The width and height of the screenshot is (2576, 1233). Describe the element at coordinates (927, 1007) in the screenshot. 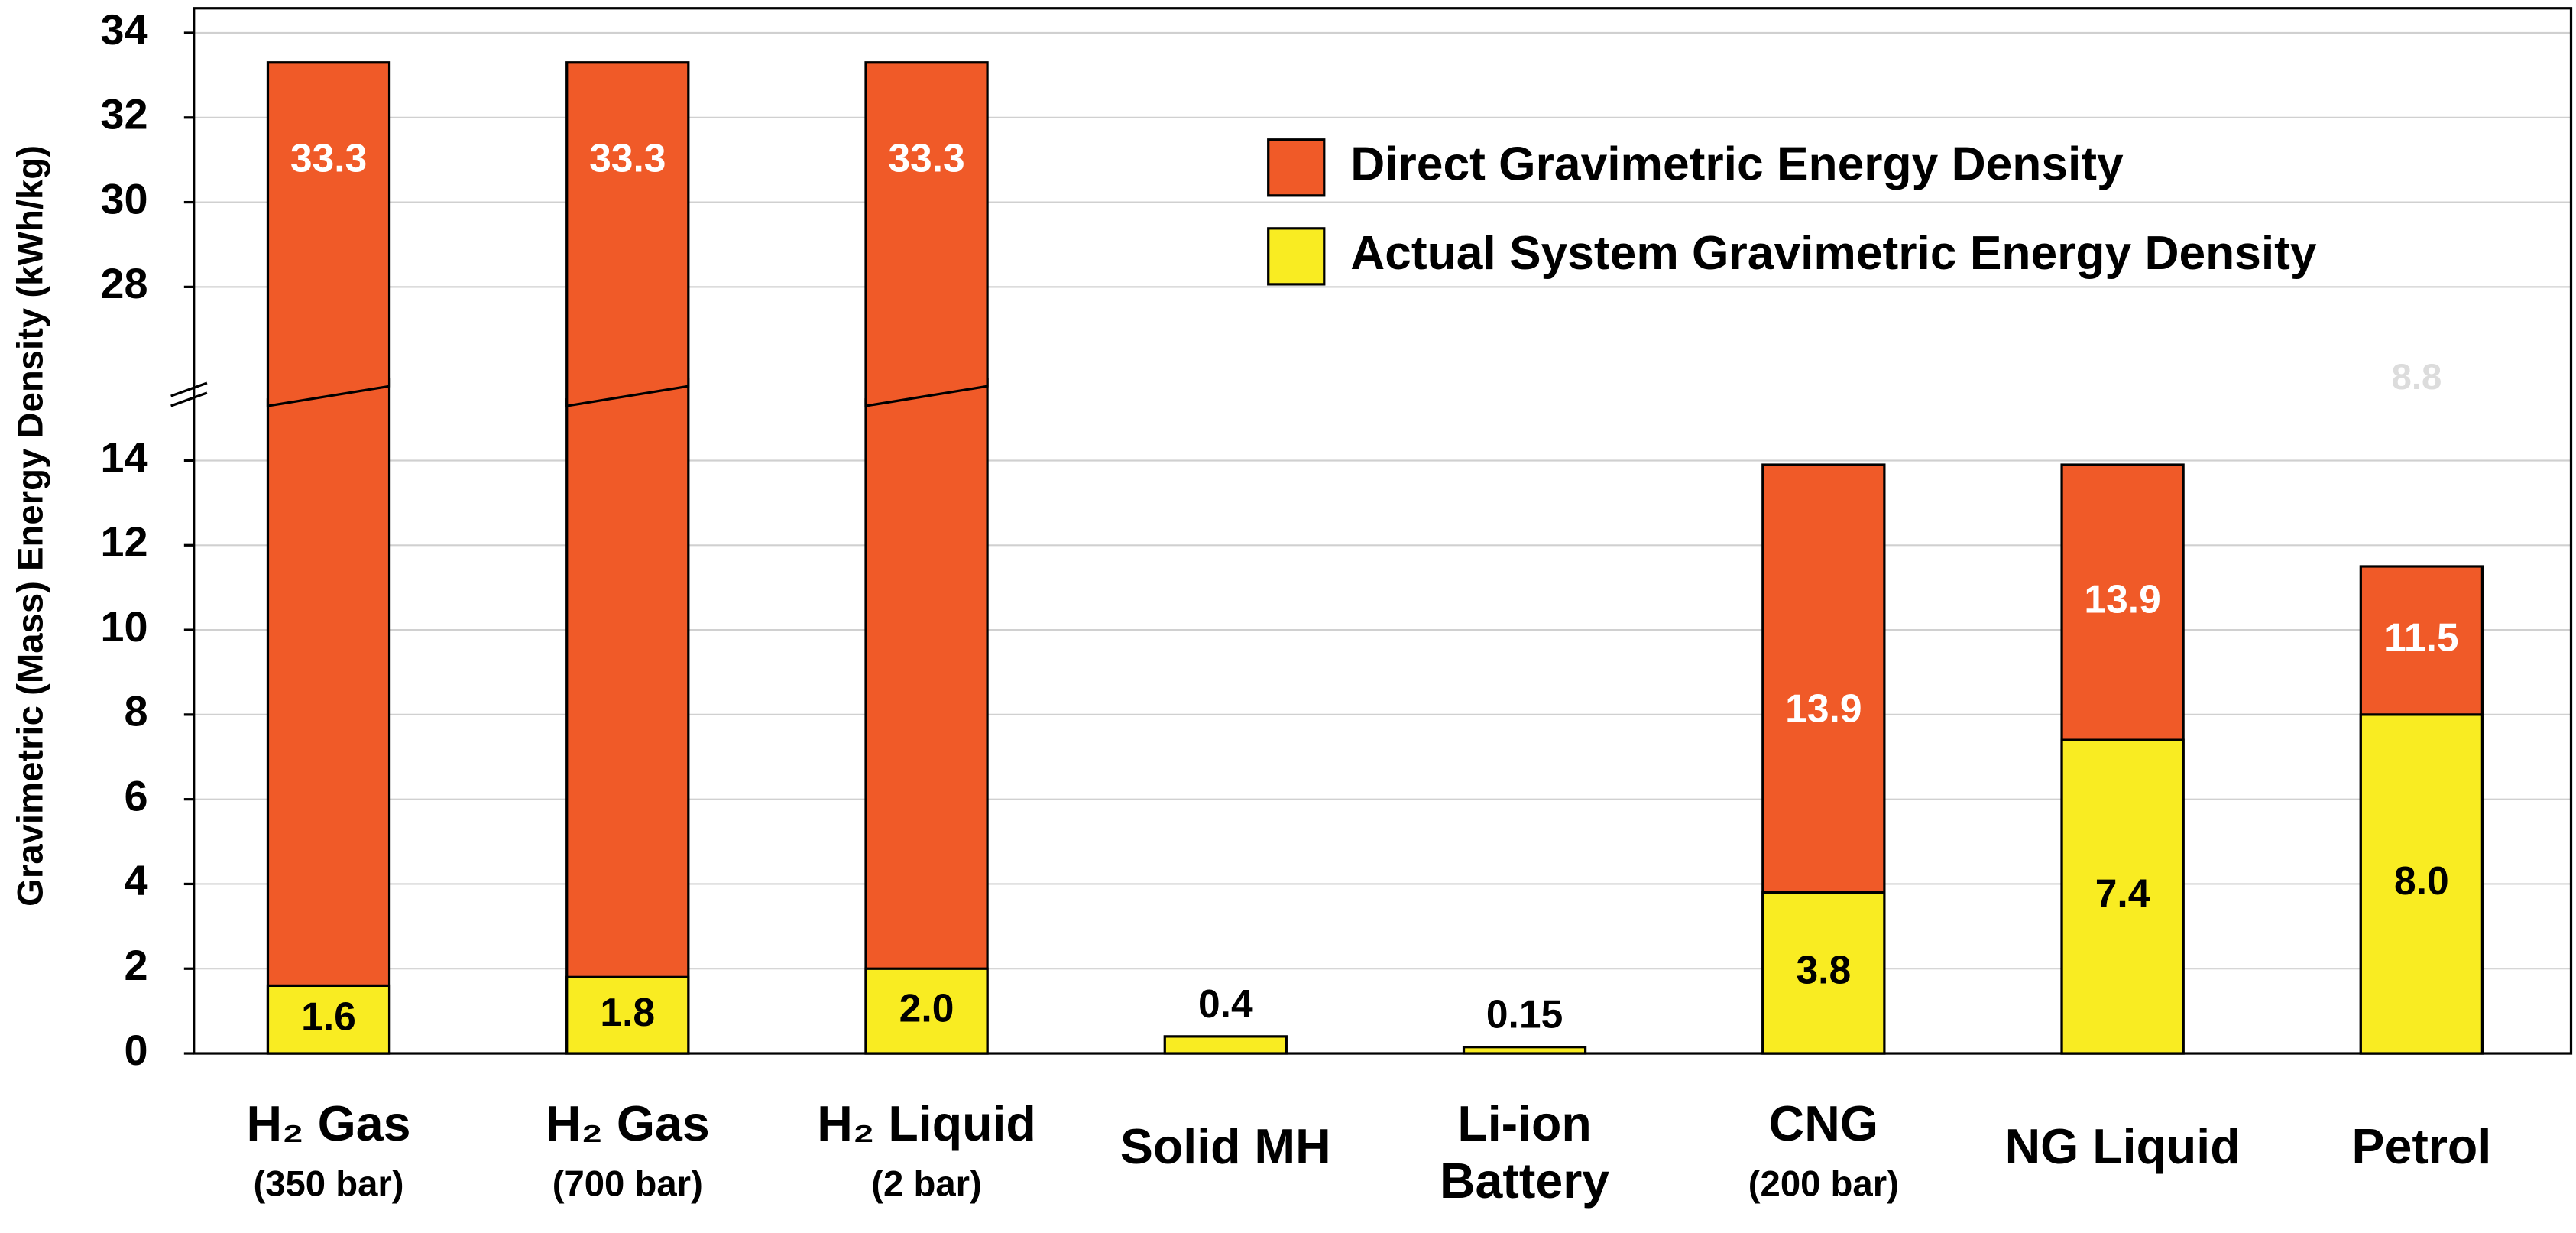

I see `value-label-actual: 2.0` at that location.